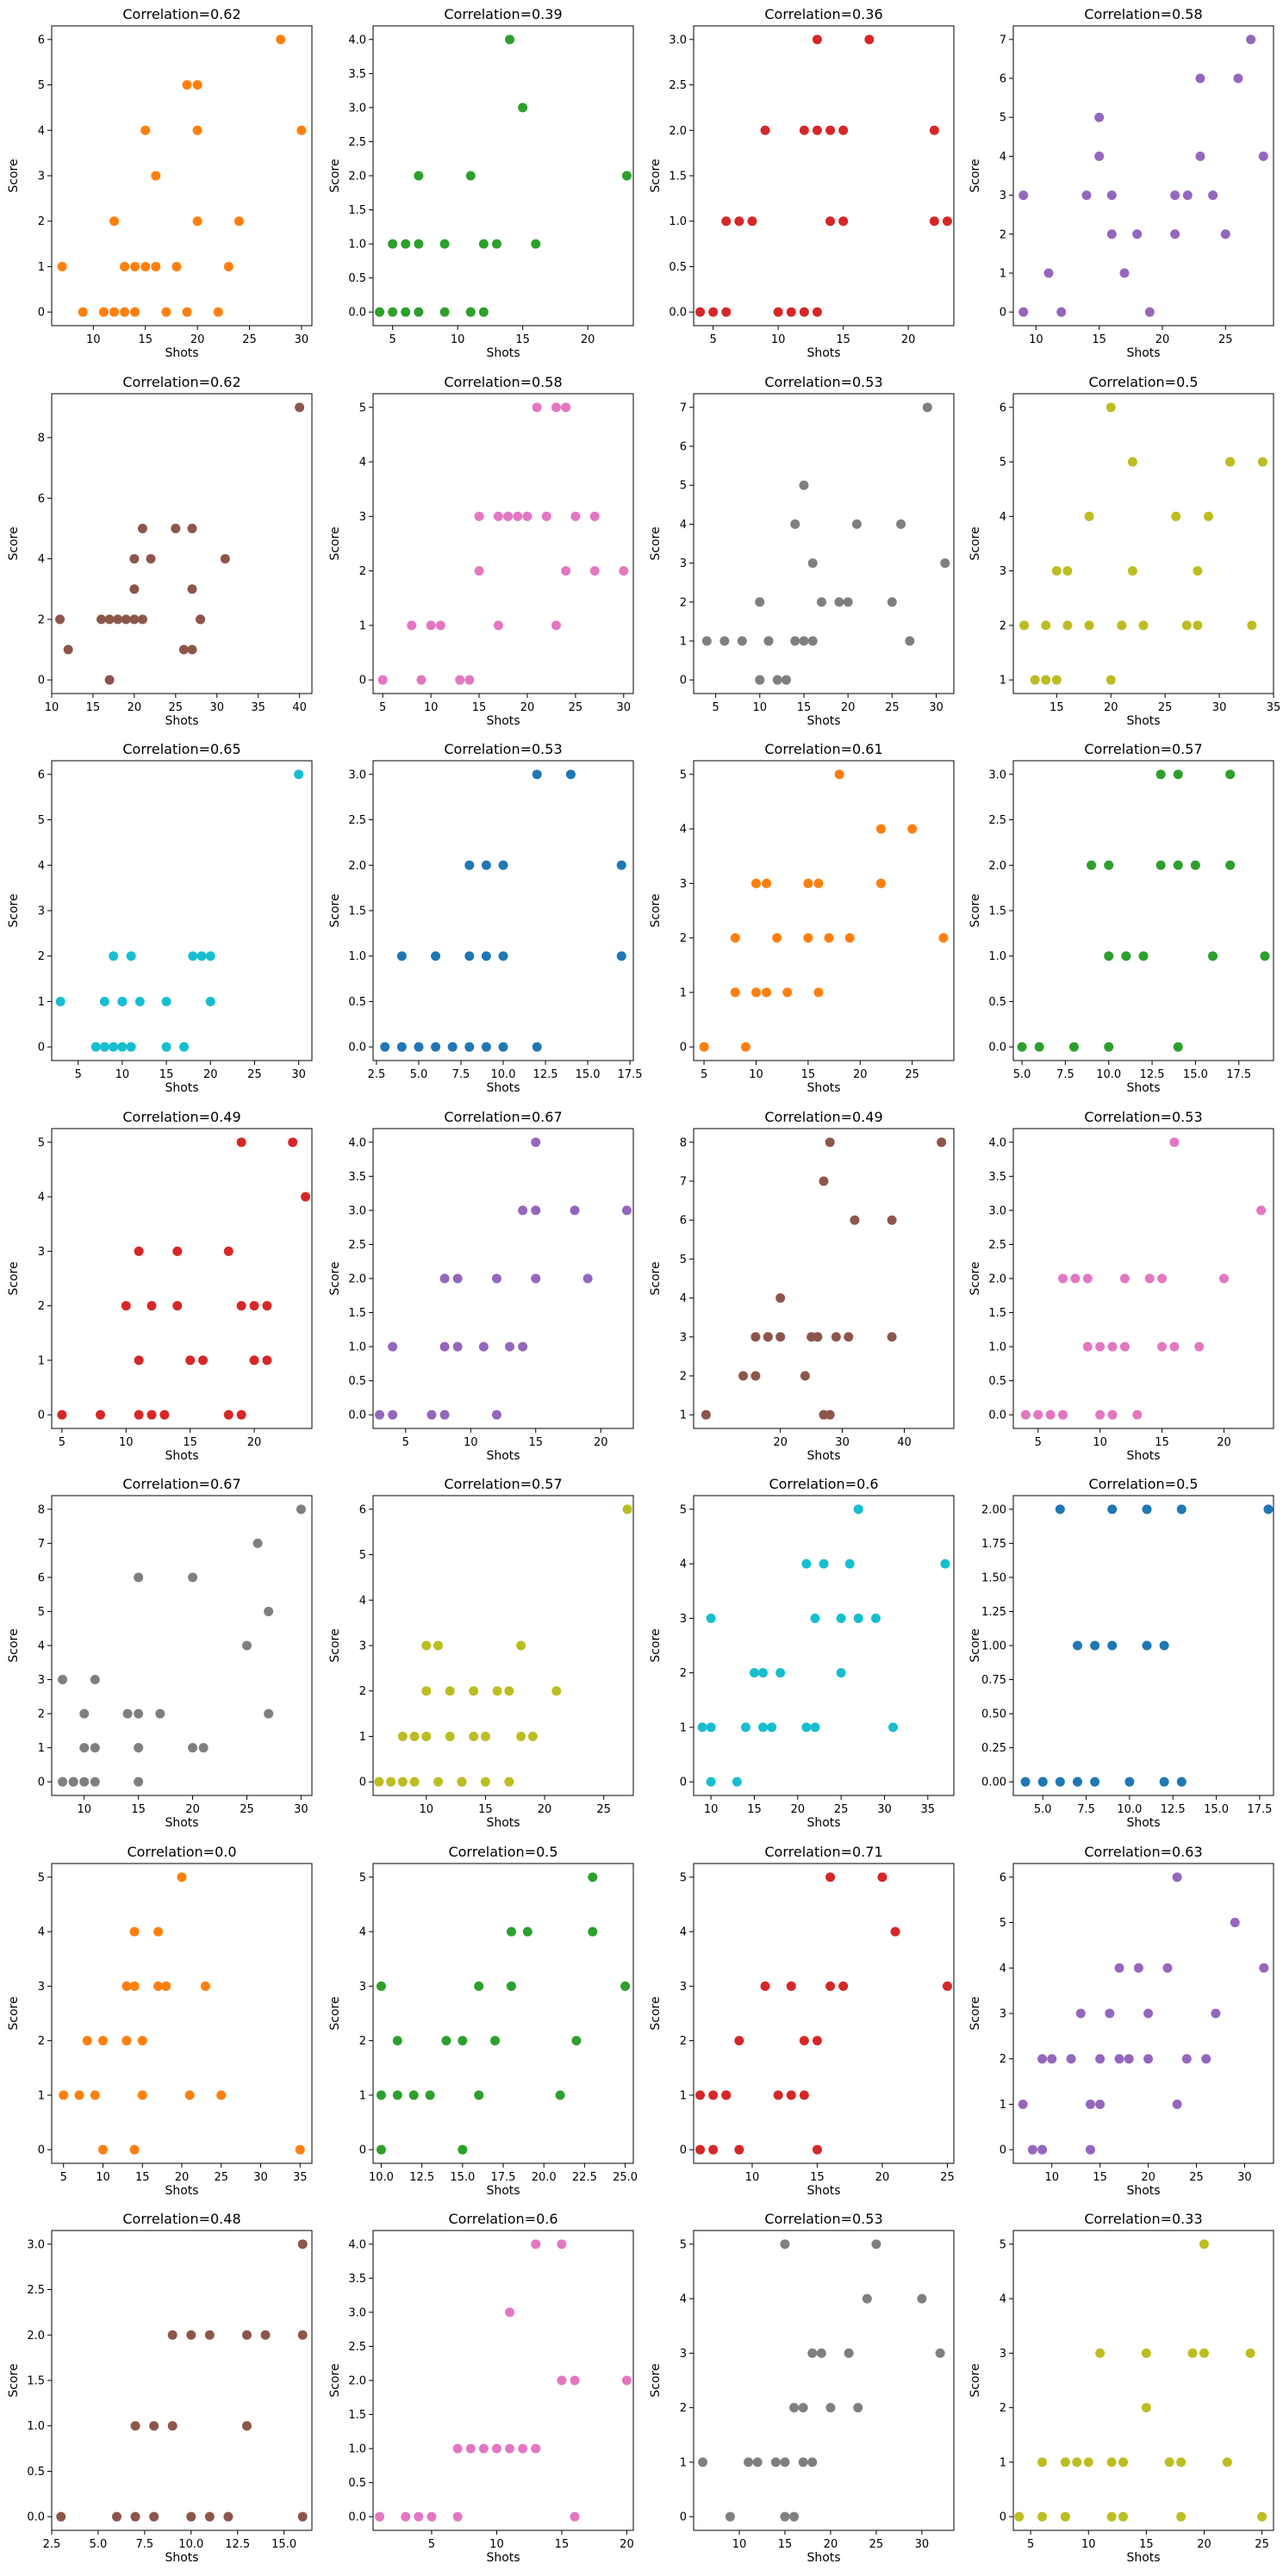  What do you see at coordinates (357, 2518) in the screenshot?
I see `y-tick-label: 0.0` at bounding box center [357, 2518].